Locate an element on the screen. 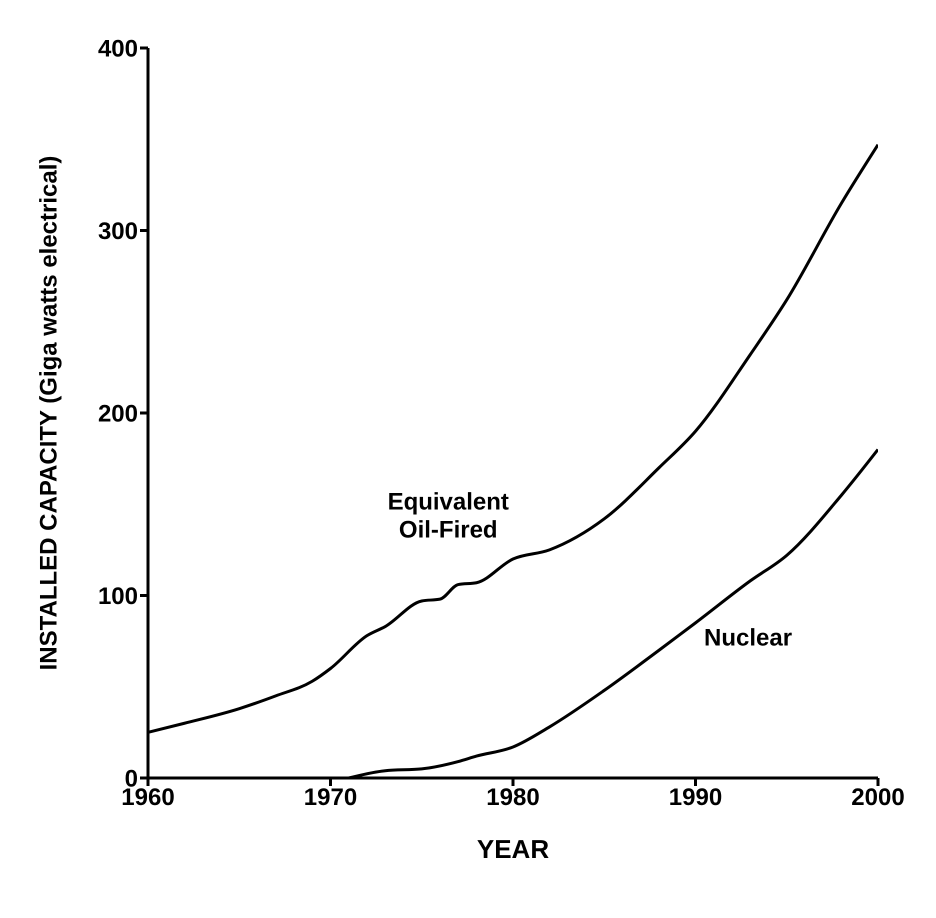 Image resolution: width=936 pixels, height=918 pixels. series-label: Equivalent Oil-Fired is located at coordinates (448, 516).